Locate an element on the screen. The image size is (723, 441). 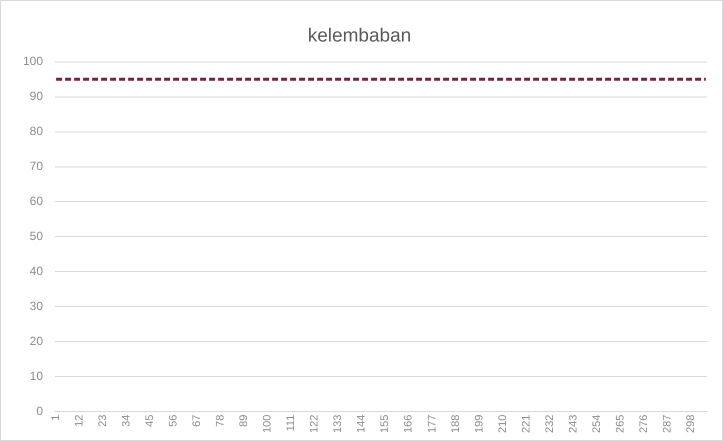
x-tick-label: 188 is located at coordinates (456, 424).